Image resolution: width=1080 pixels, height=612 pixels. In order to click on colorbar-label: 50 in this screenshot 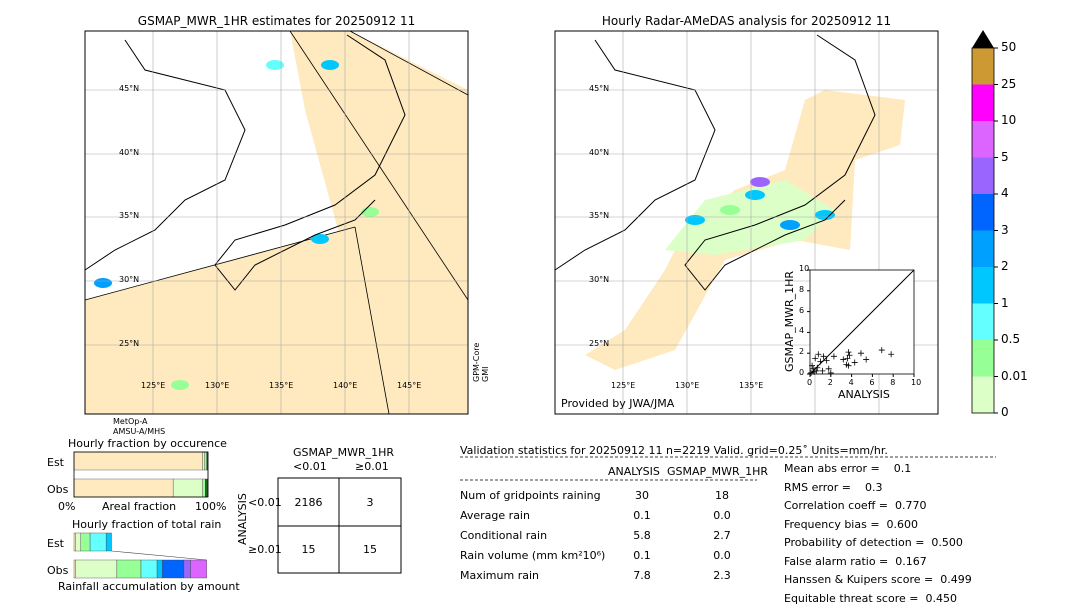, I will do `click(1009, 47)`.